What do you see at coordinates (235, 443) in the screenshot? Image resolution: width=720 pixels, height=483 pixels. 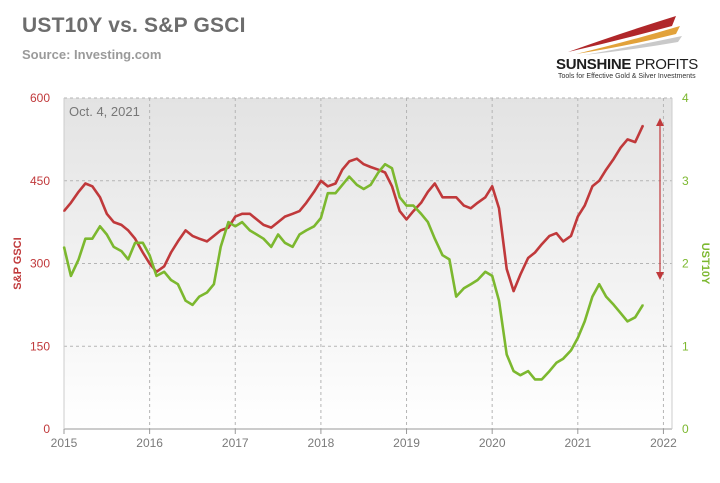 I see `x-tick-label: 2017` at bounding box center [235, 443].